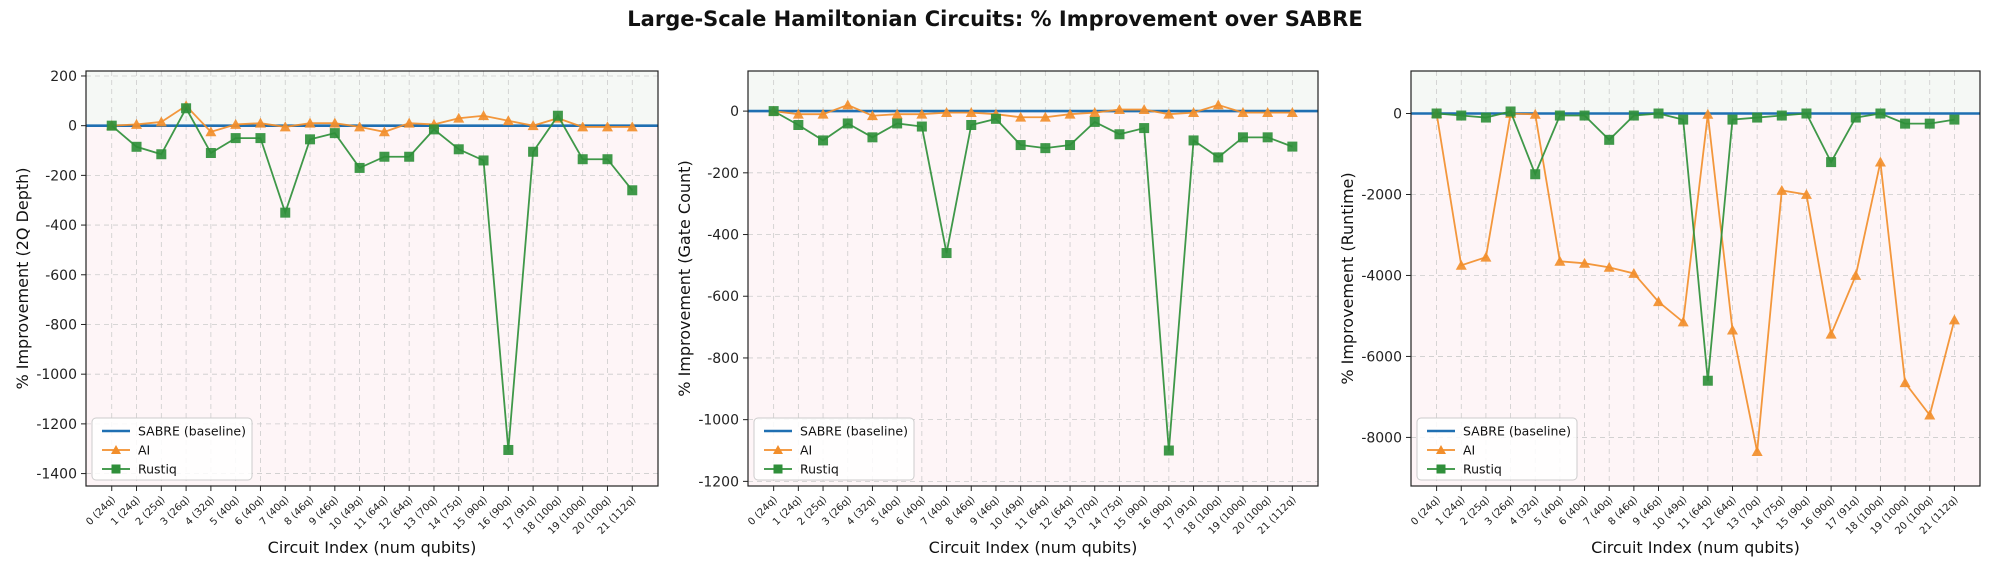 This screenshot has height=570, width=1990. Describe the element at coordinates (723, 359) in the screenshot. I see `y-tick-label: -800` at that location.